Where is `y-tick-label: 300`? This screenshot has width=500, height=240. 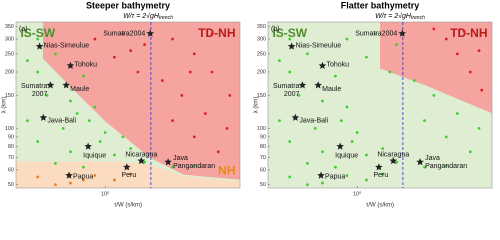 y-tick-label: 300 is located at coordinates (9, 39).